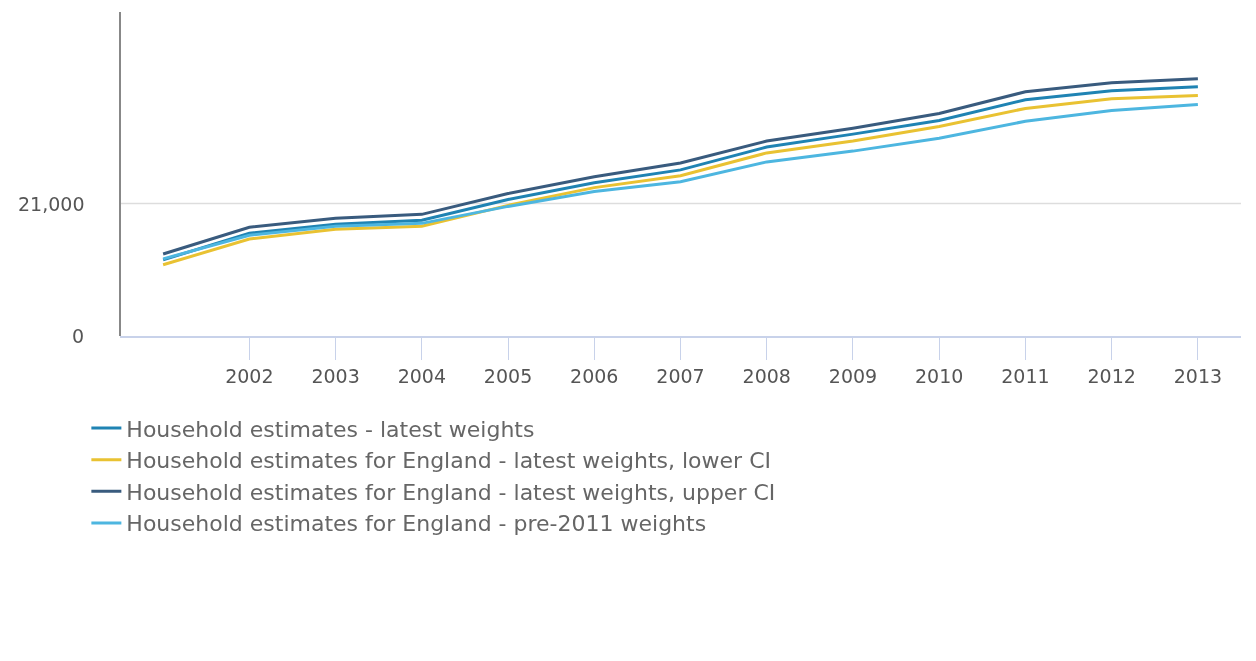  Describe the element at coordinates (1025, 375) in the screenshot. I see `x-tick-label: 2011` at that location.